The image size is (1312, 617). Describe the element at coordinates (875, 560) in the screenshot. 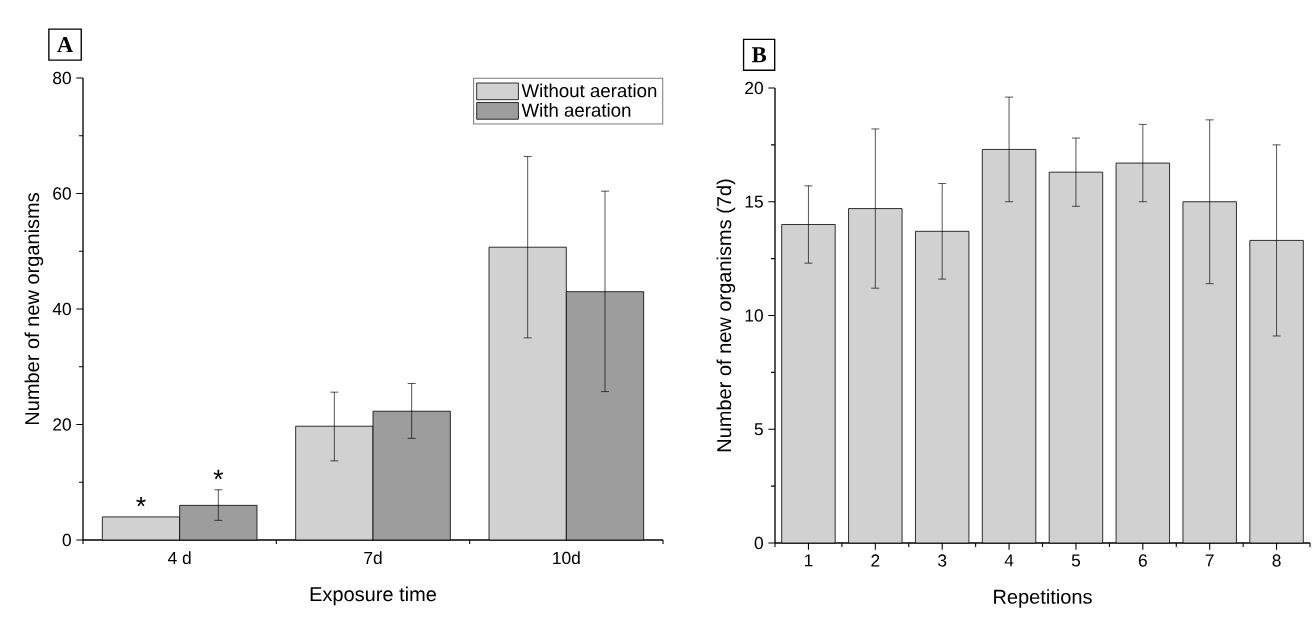

I see `x-tick-label: 2` at that location.